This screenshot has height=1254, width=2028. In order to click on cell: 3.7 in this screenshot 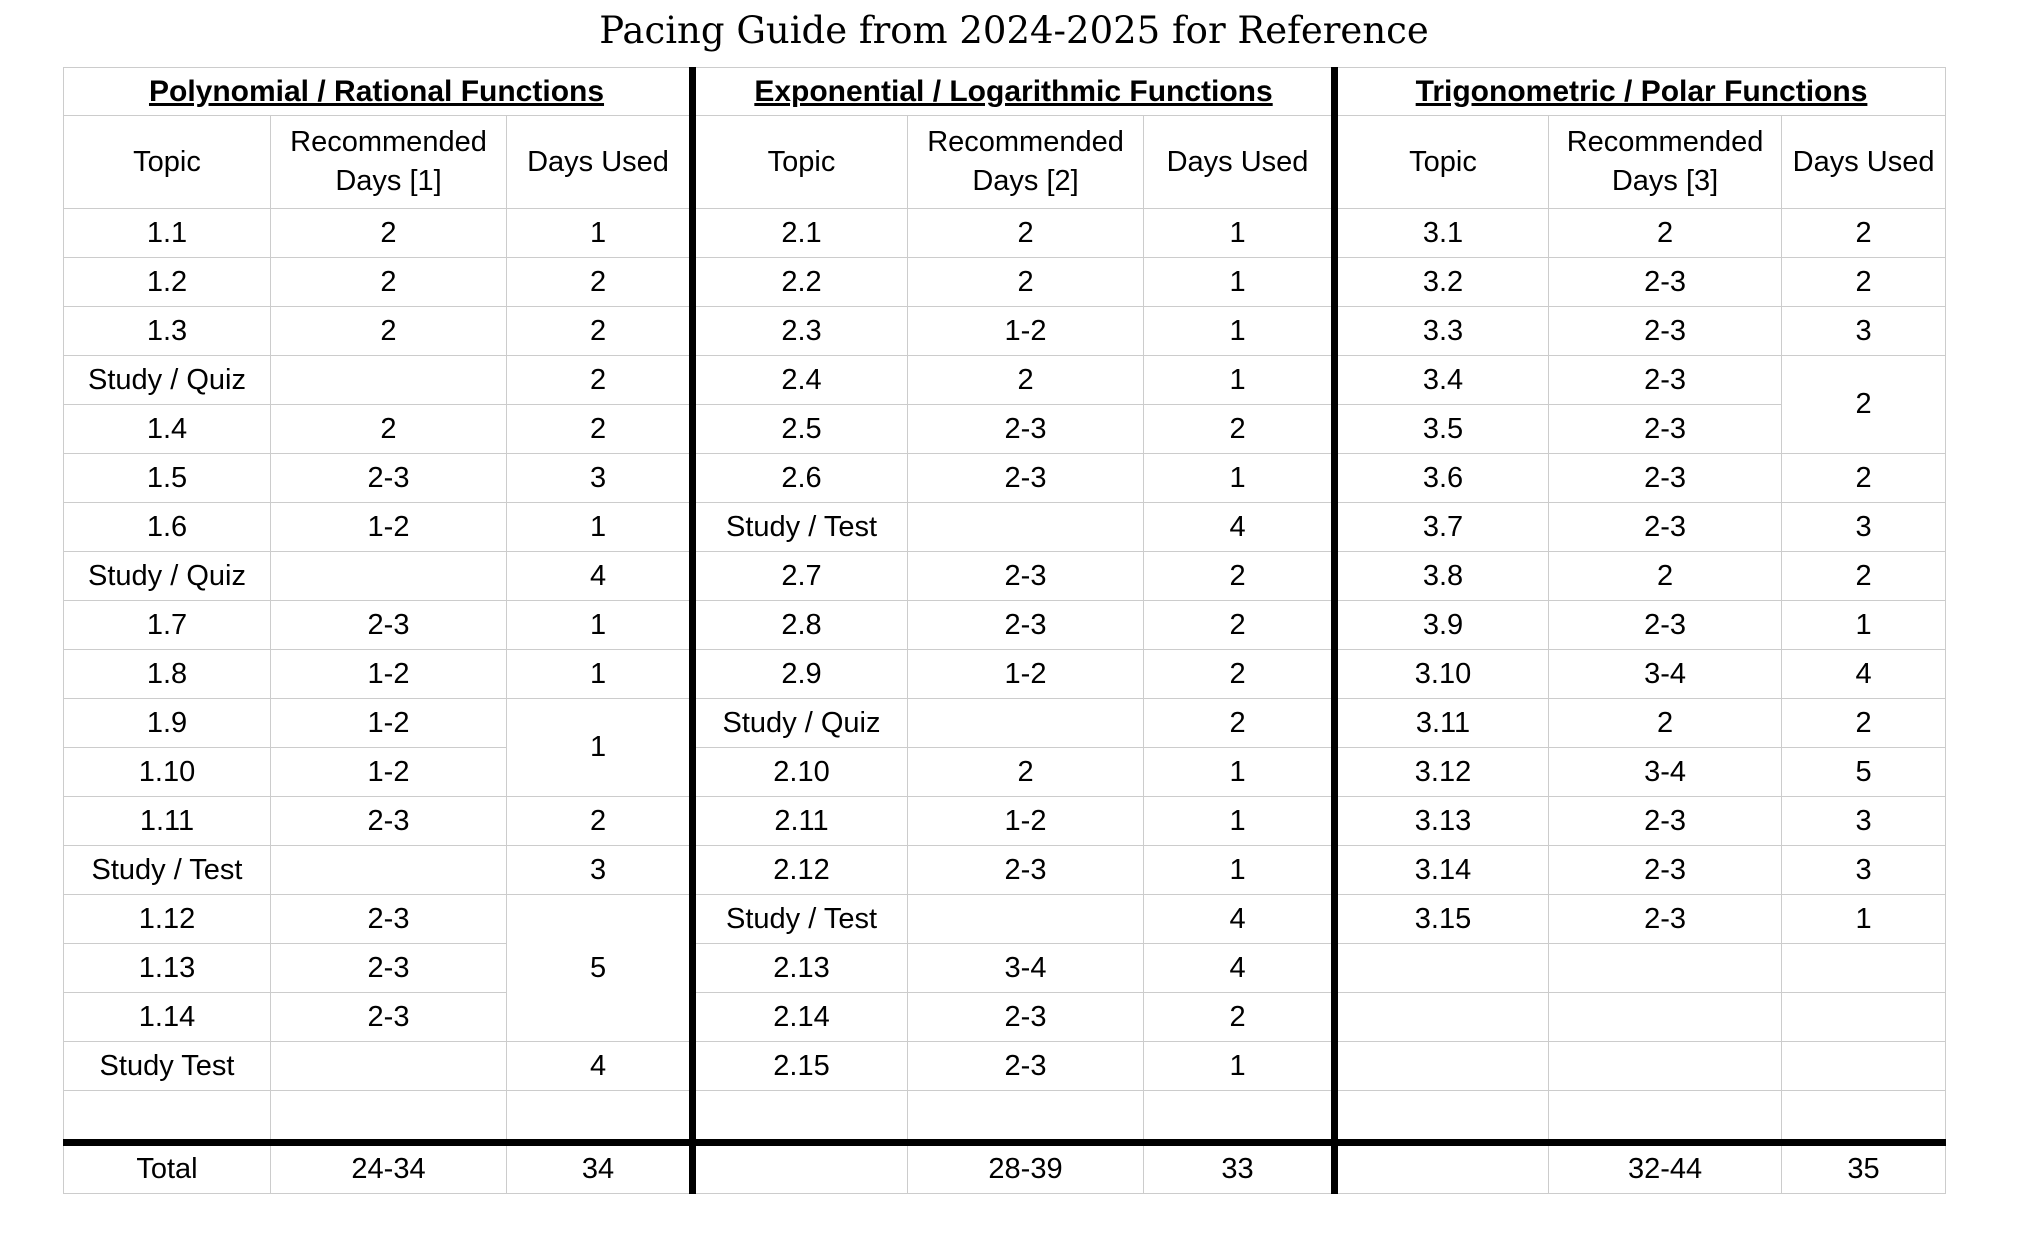, I will do `click(1440, 527)`.